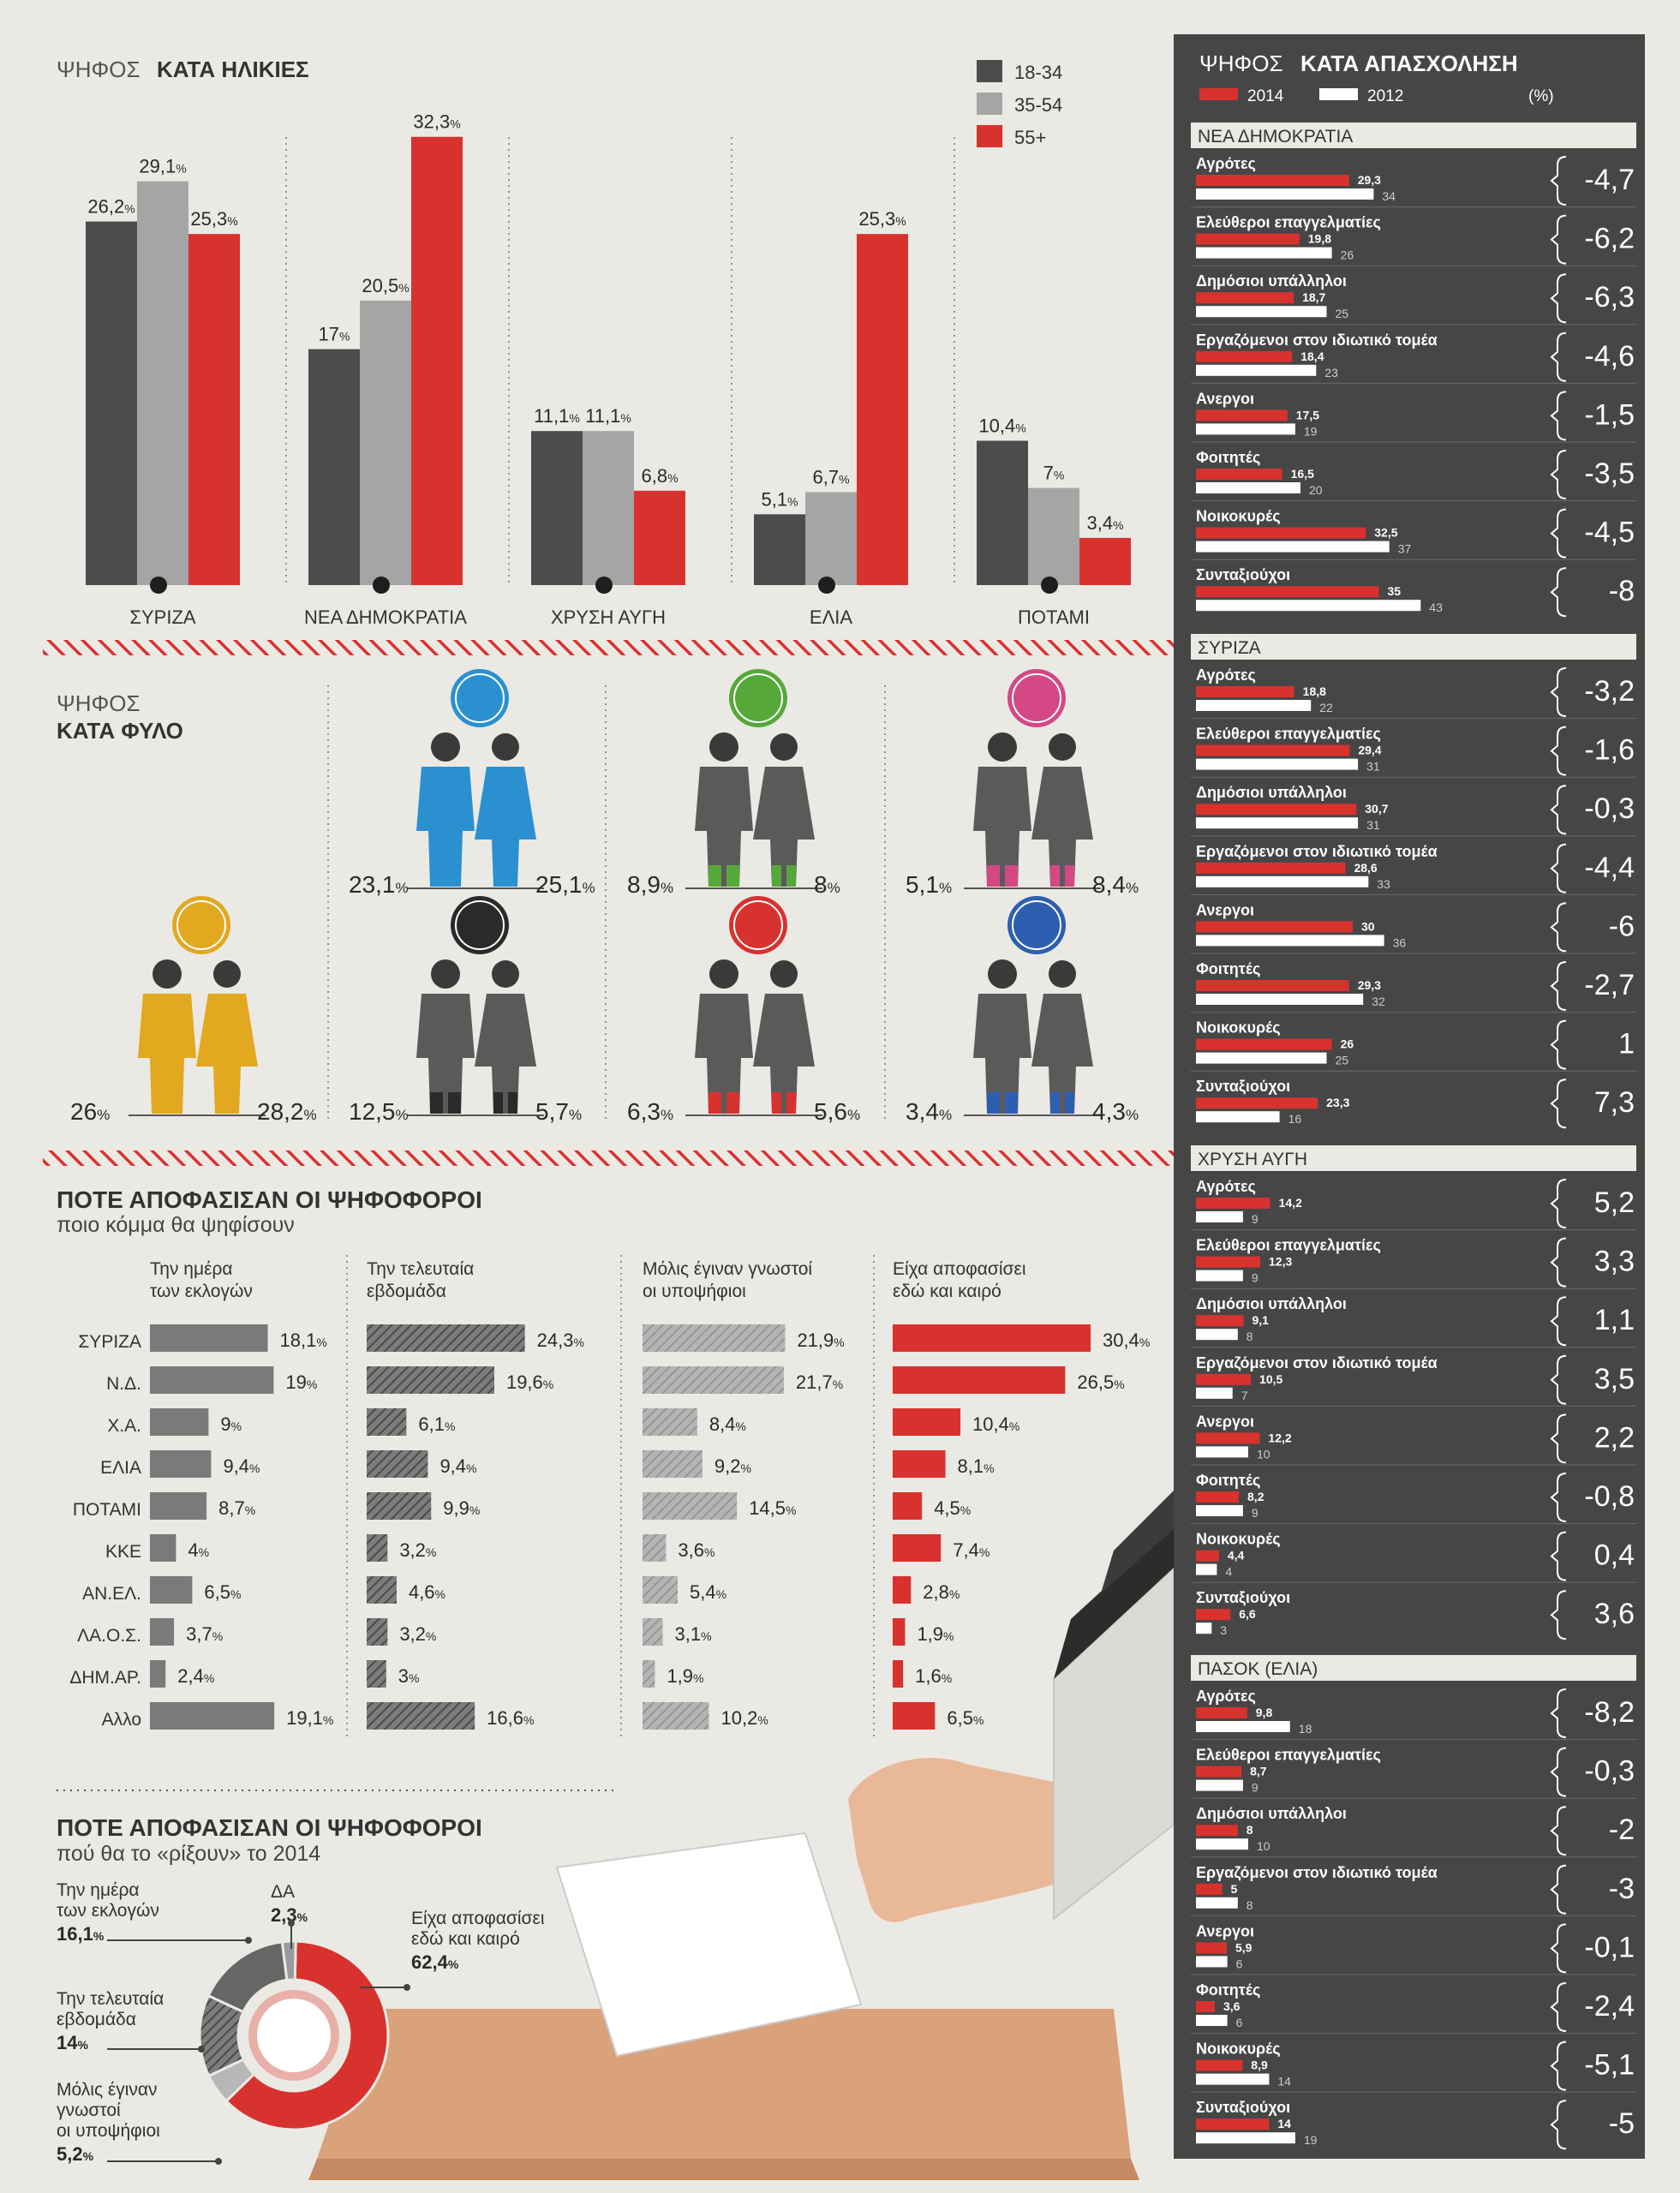  What do you see at coordinates (744, 1718) in the screenshot?
I see `decision-value-label: 10,2%` at bounding box center [744, 1718].